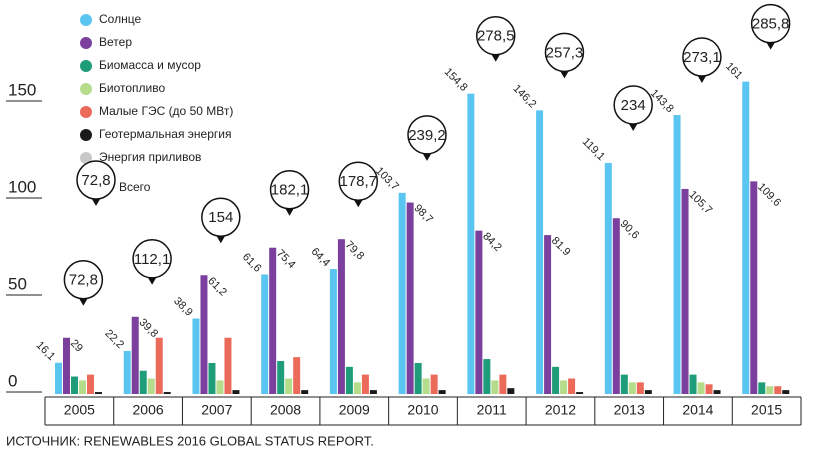 The image size is (824, 458). I want to click on total-label: 182,1, so click(290, 190).